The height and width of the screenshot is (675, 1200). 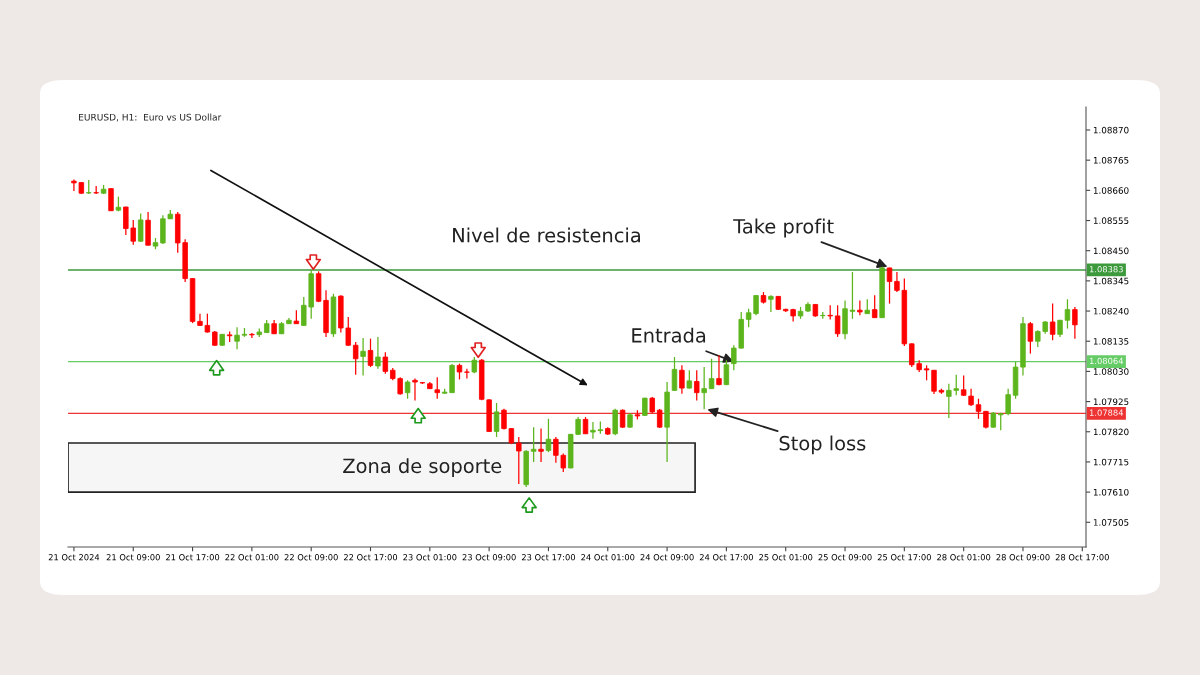 What do you see at coordinates (1111, 311) in the screenshot?
I see `y-tick-label: 1.08240` at bounding box center [1111, 311].